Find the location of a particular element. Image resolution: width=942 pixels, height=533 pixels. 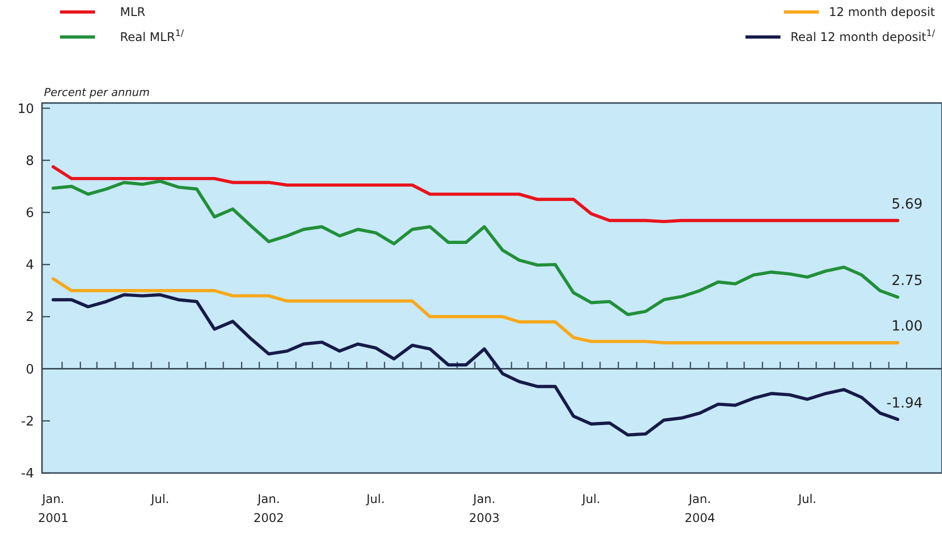

x-tick-label: Jan. 2002 is located at coordinates (269, 509).